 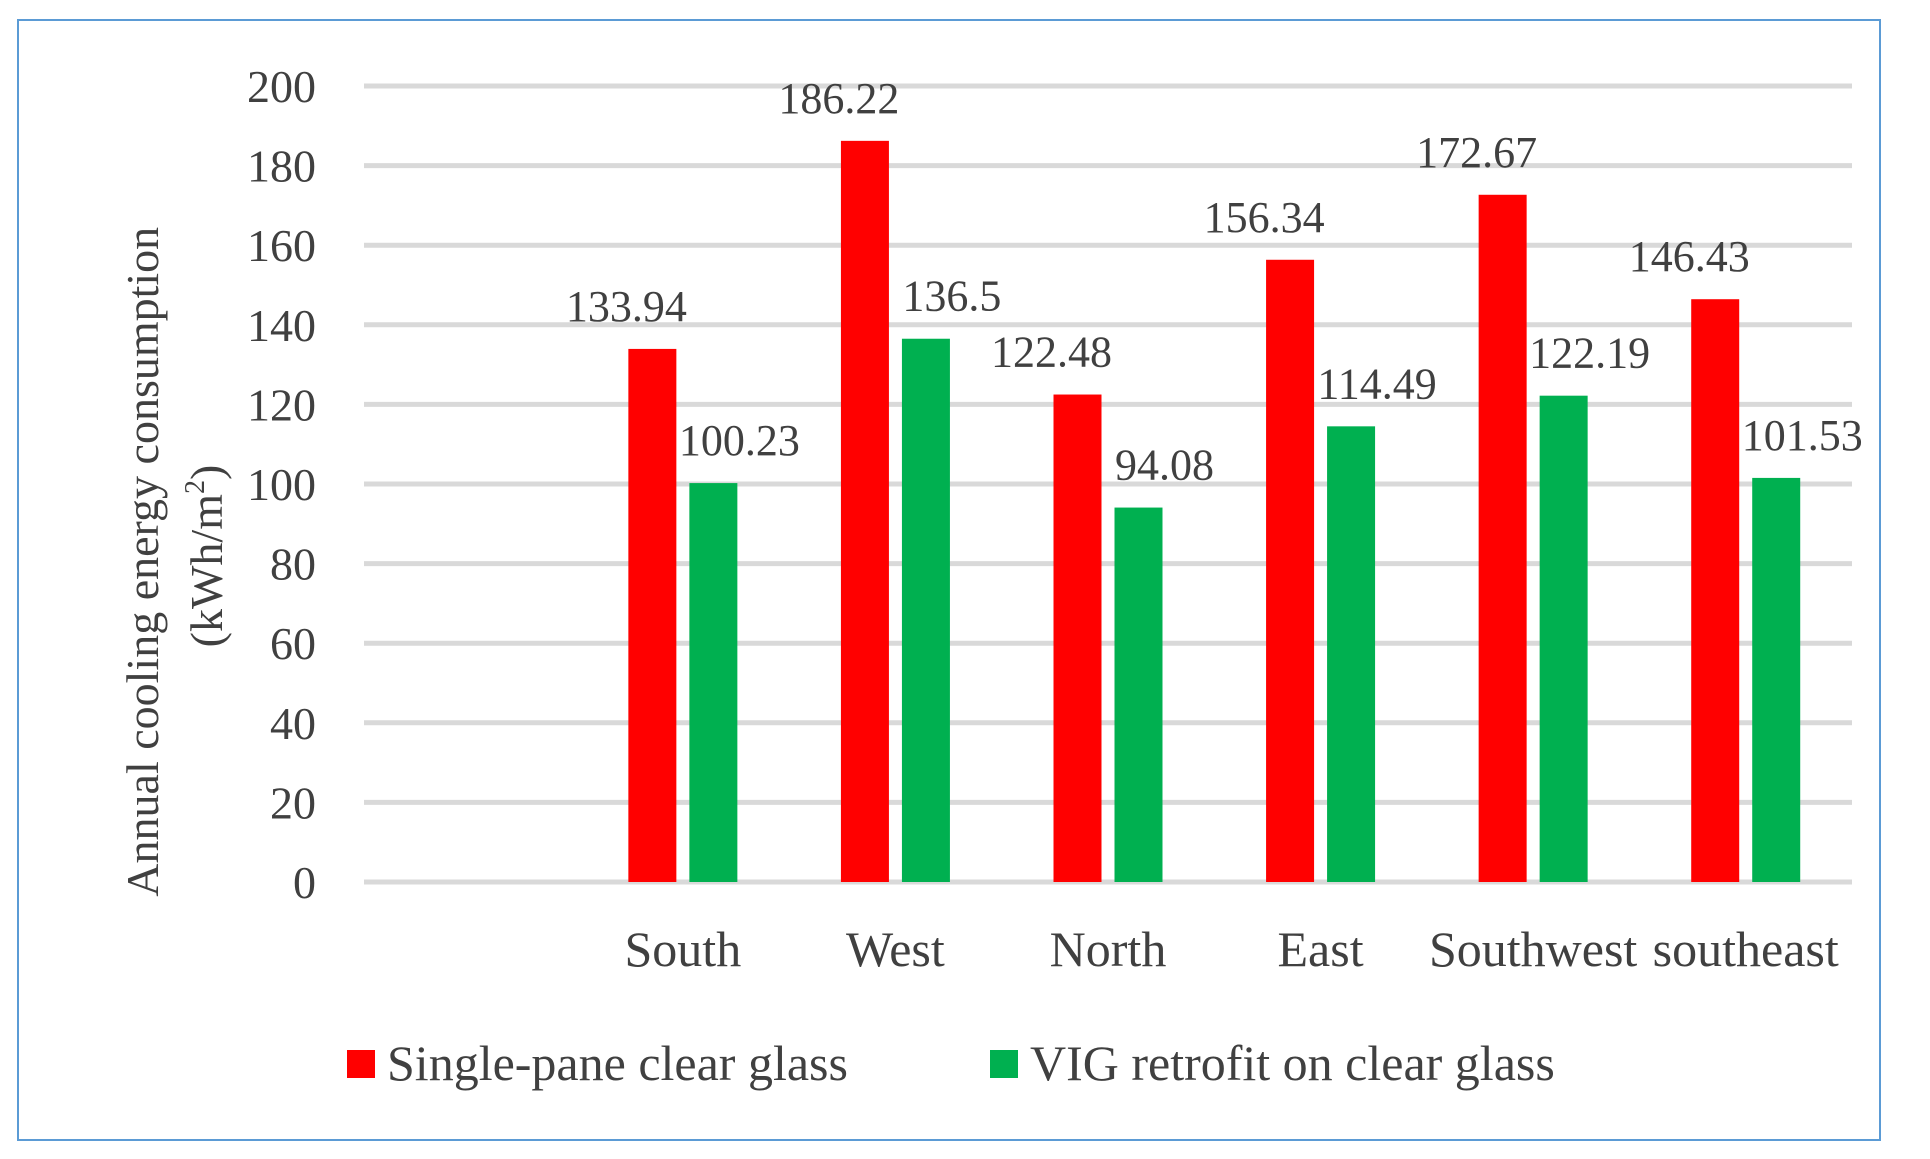 I want to click on x-category-label: North, so click(x=1108, y=949).